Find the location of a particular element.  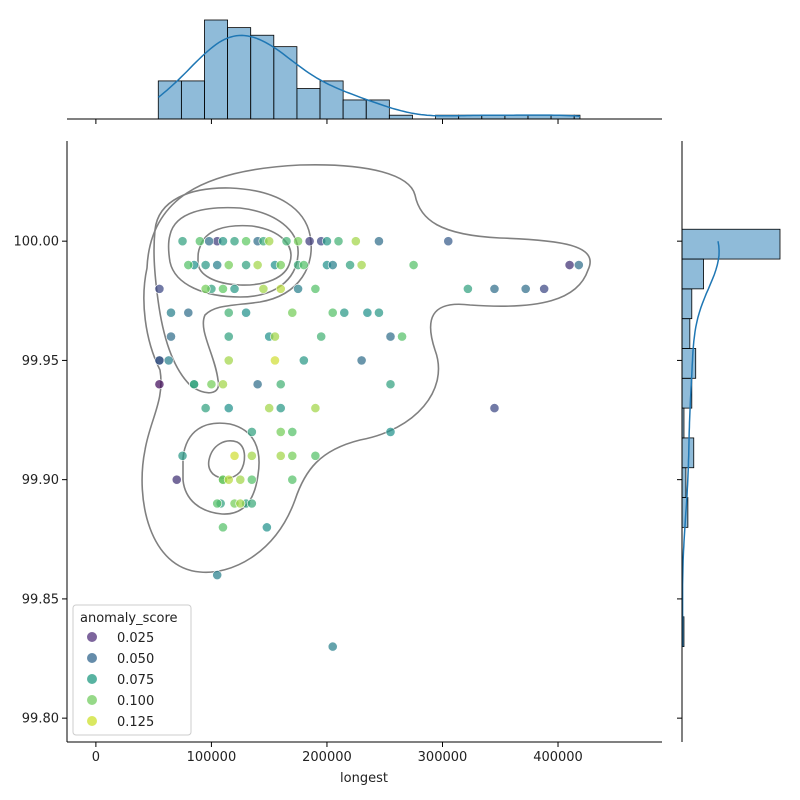

top-kde-curve is located at coordinates (369, 75).